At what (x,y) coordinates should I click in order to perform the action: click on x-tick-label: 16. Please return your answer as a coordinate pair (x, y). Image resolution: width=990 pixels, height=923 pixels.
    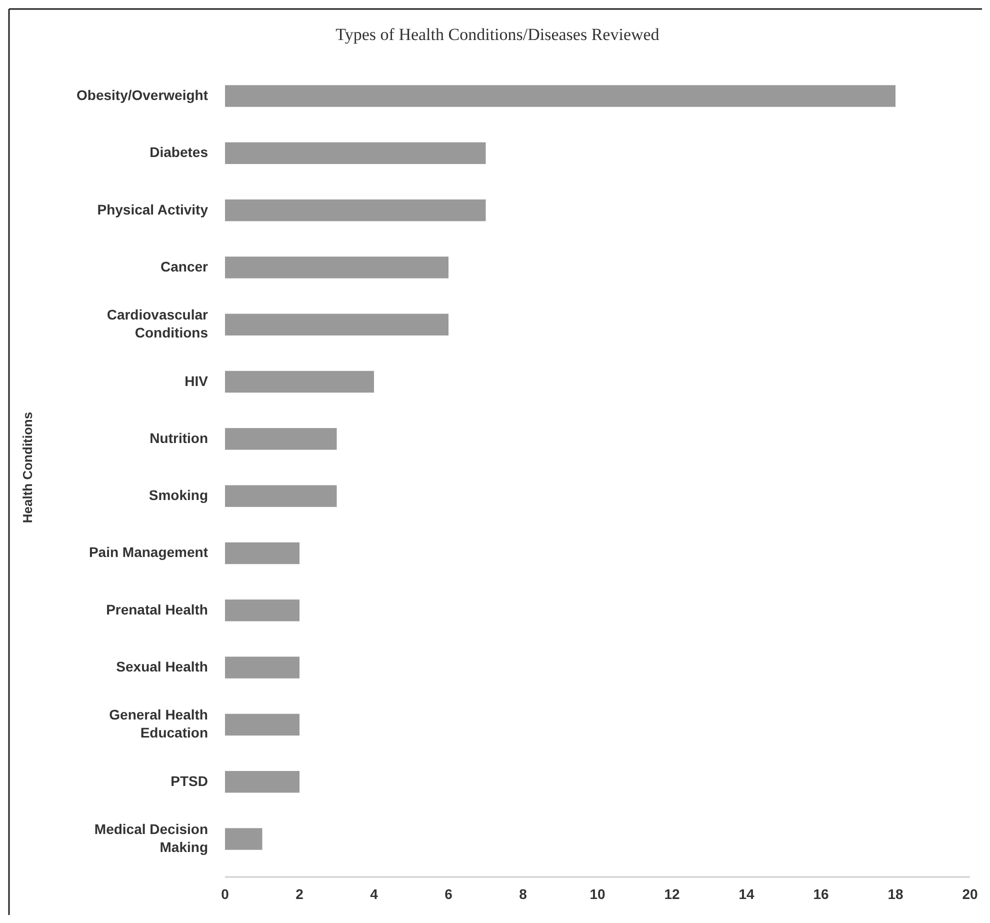
    Looking at the image, I should click on (821, 894).